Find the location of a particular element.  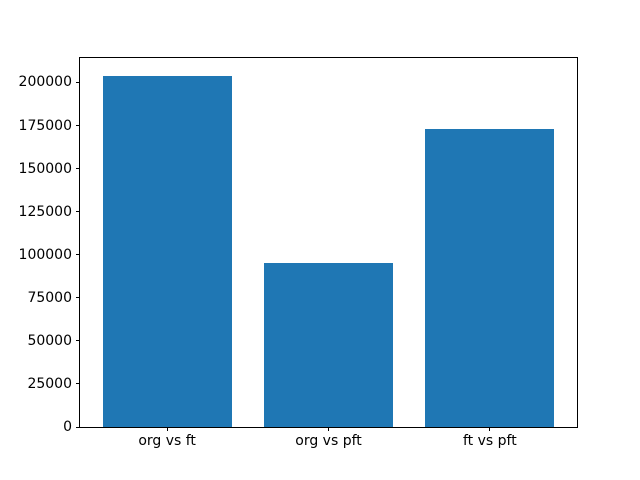

y-tick-label: 200000 is located at coordinates (45, 82).